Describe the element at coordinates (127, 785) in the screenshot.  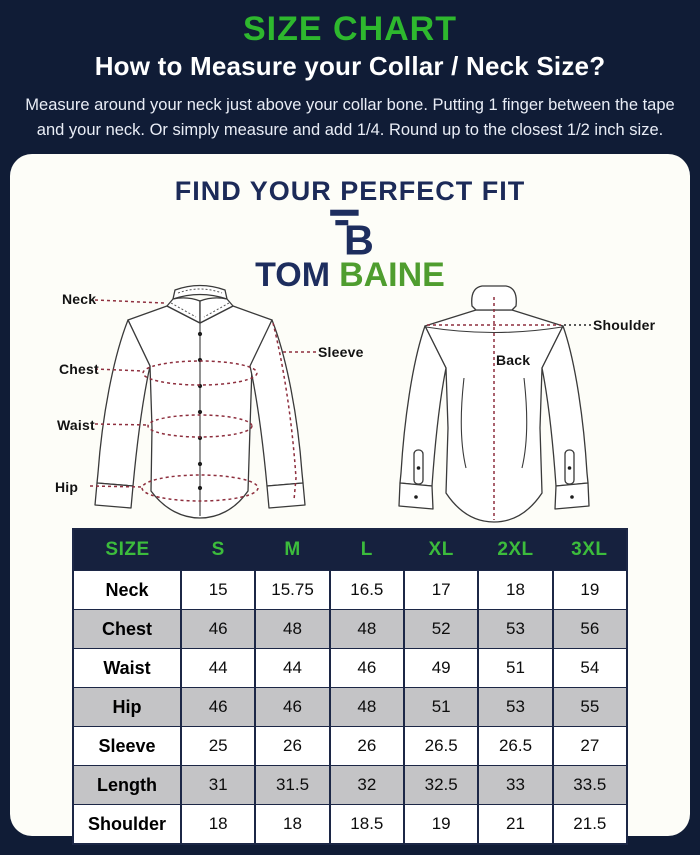
I see `row-label: Length` at that location.